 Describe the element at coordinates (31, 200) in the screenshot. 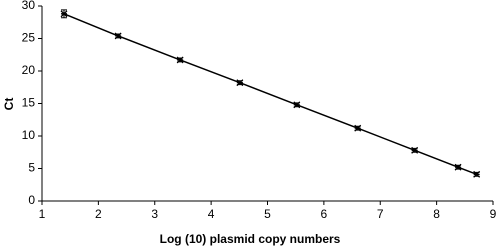

I see `y-tick-label: 0` at that location.